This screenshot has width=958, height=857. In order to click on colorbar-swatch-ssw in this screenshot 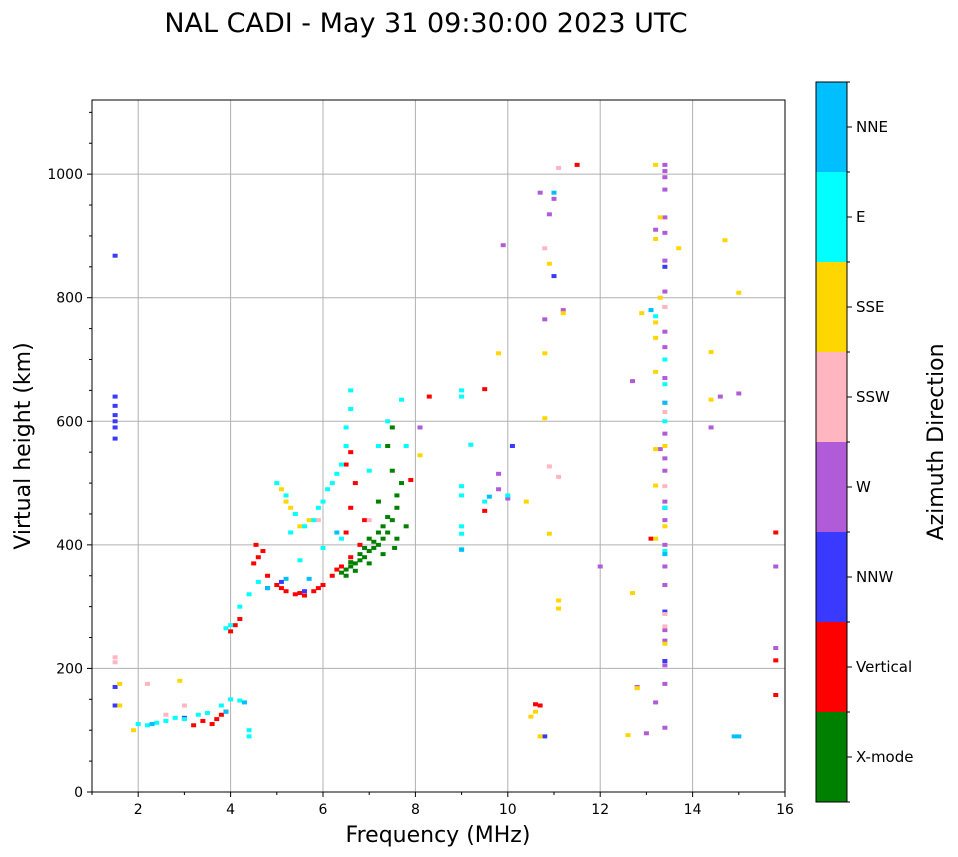, I will do `click(831, 397)`.